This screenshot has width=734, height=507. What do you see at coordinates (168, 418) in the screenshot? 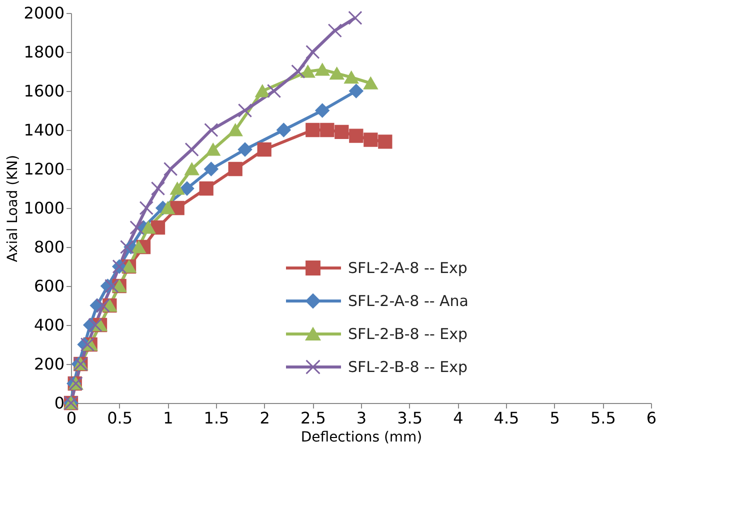
I see `x-tick-label: 1` at bounding box center [168, 418].